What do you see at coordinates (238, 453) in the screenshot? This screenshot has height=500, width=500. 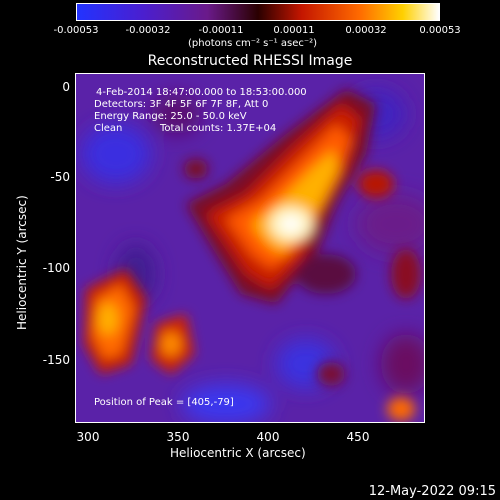 I see `x-axis-label: Heliocentric X (arcsec)` at bounding box center [238, 453].